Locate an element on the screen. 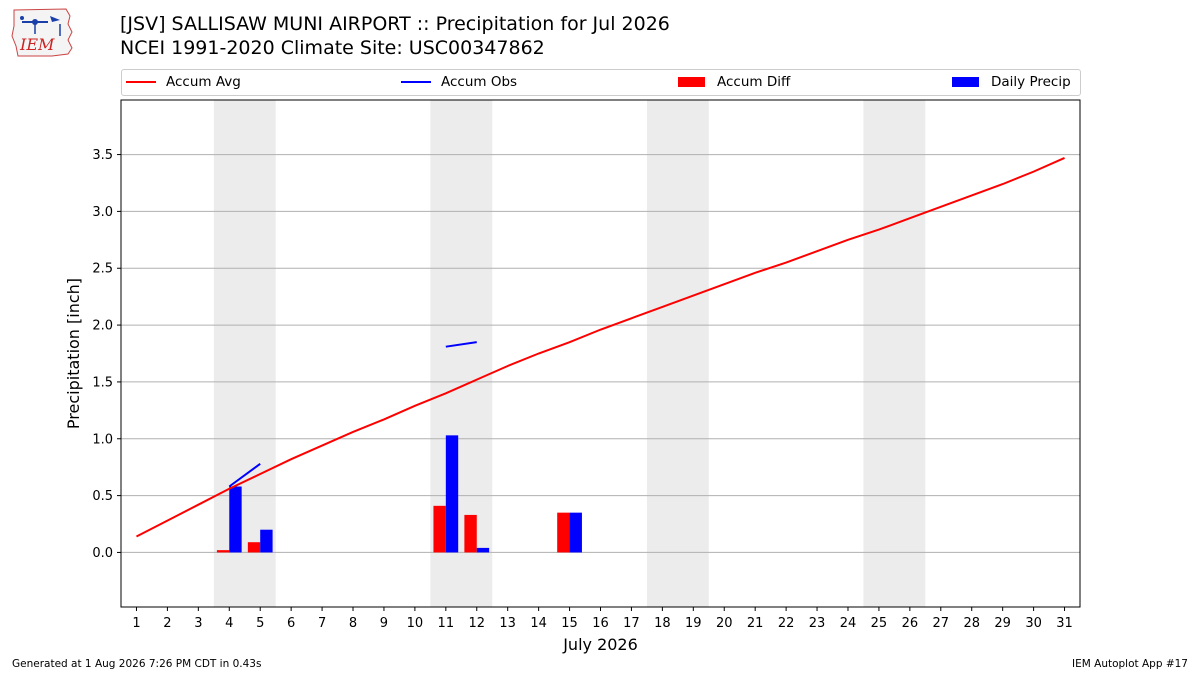 Image resolution: width=1200 pixels, height=675 pixels. y-tick-label: 0.0 is located at coordinates (102, 553).